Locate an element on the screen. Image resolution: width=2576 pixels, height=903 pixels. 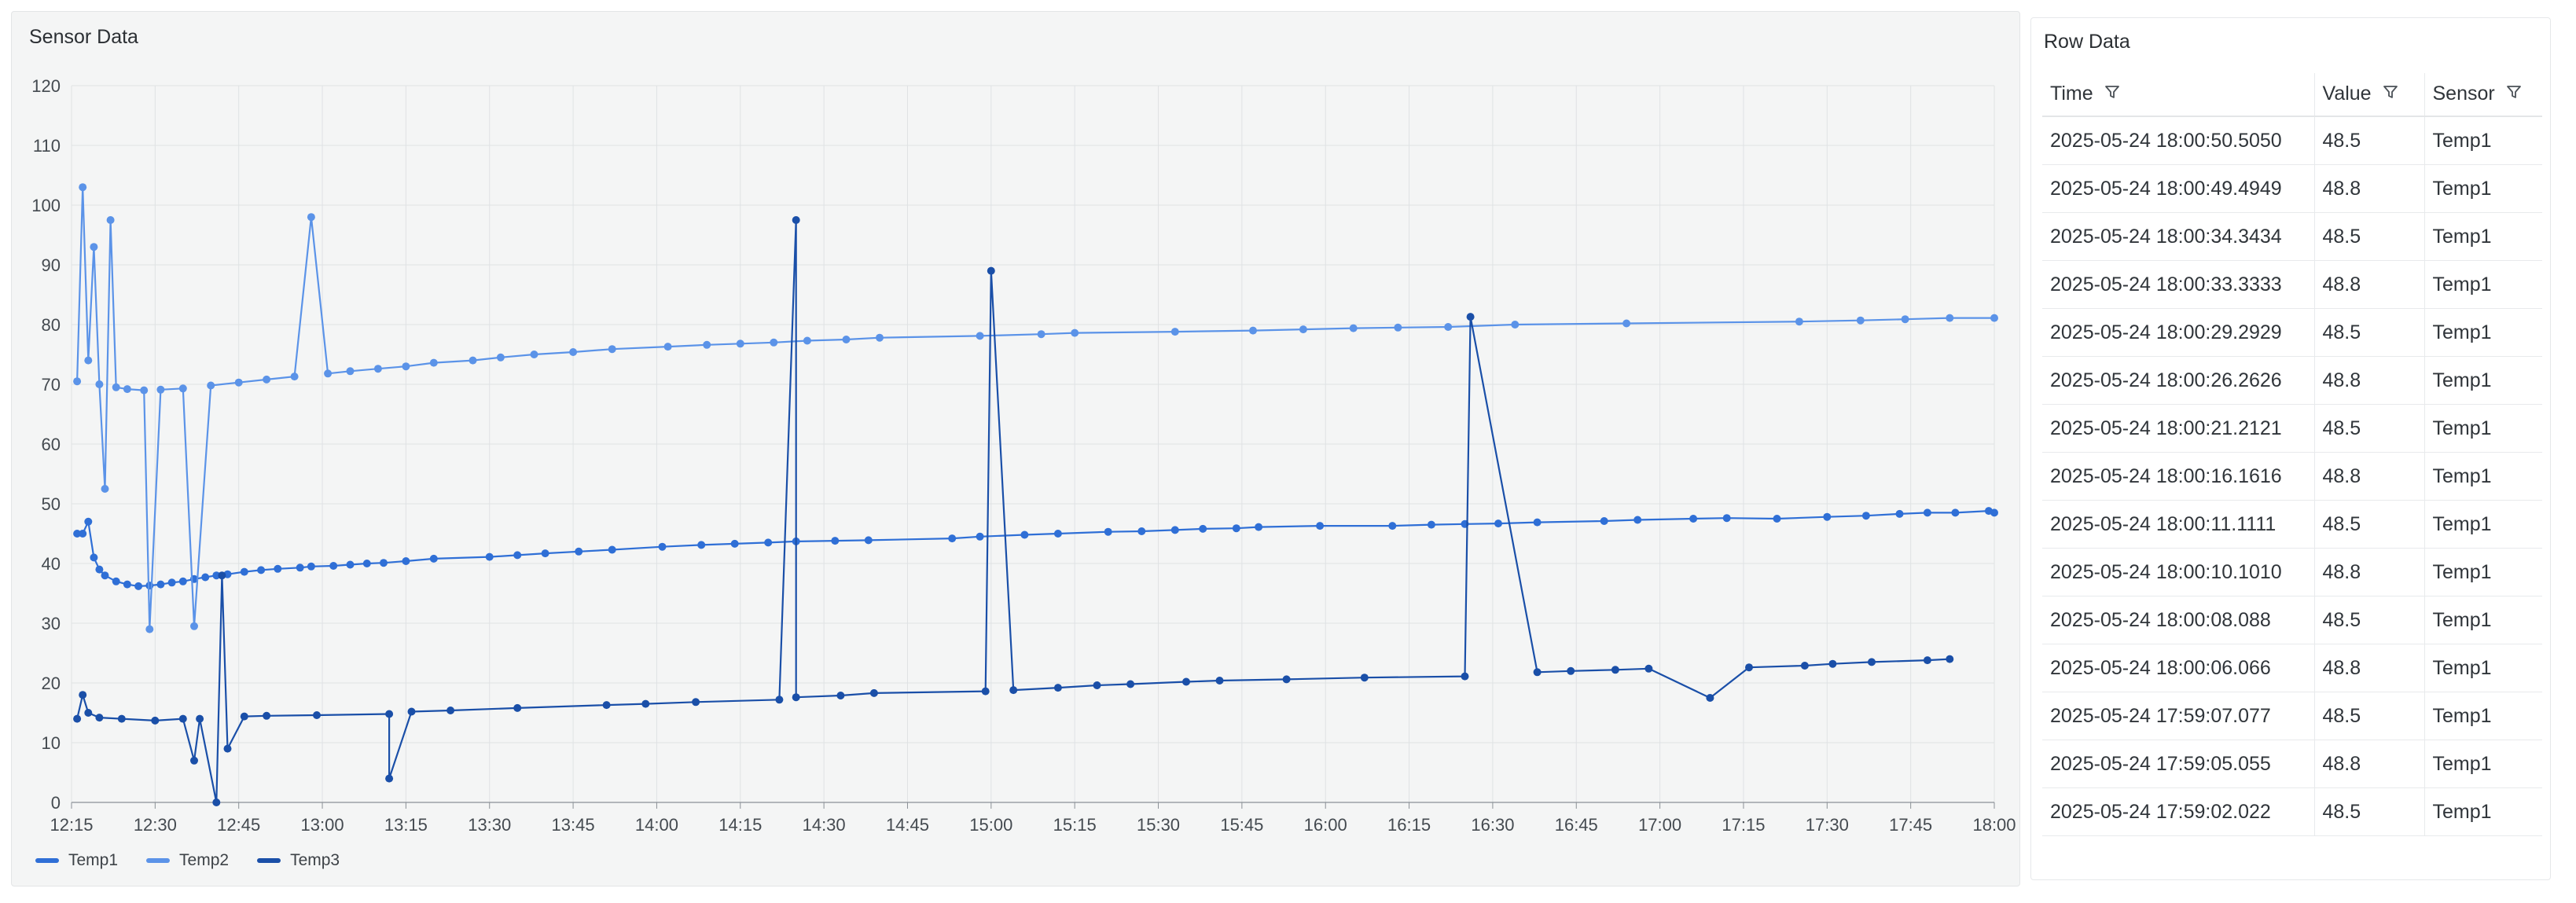
table-row: 2025-05-24 18:00:06.066 48.8 Temp1 is located at coordinates (2292, 668).